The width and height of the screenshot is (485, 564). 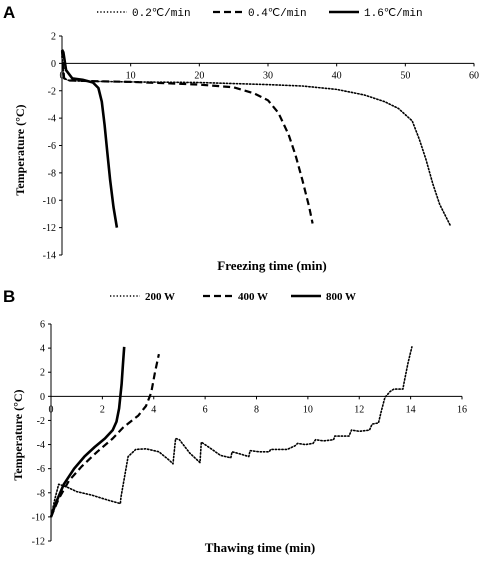 What do you see at coordinates (272, 265) in the screenshot?
I see `panel-a-xlabel: Freezing time (min)` at bounding box center [272, 265].